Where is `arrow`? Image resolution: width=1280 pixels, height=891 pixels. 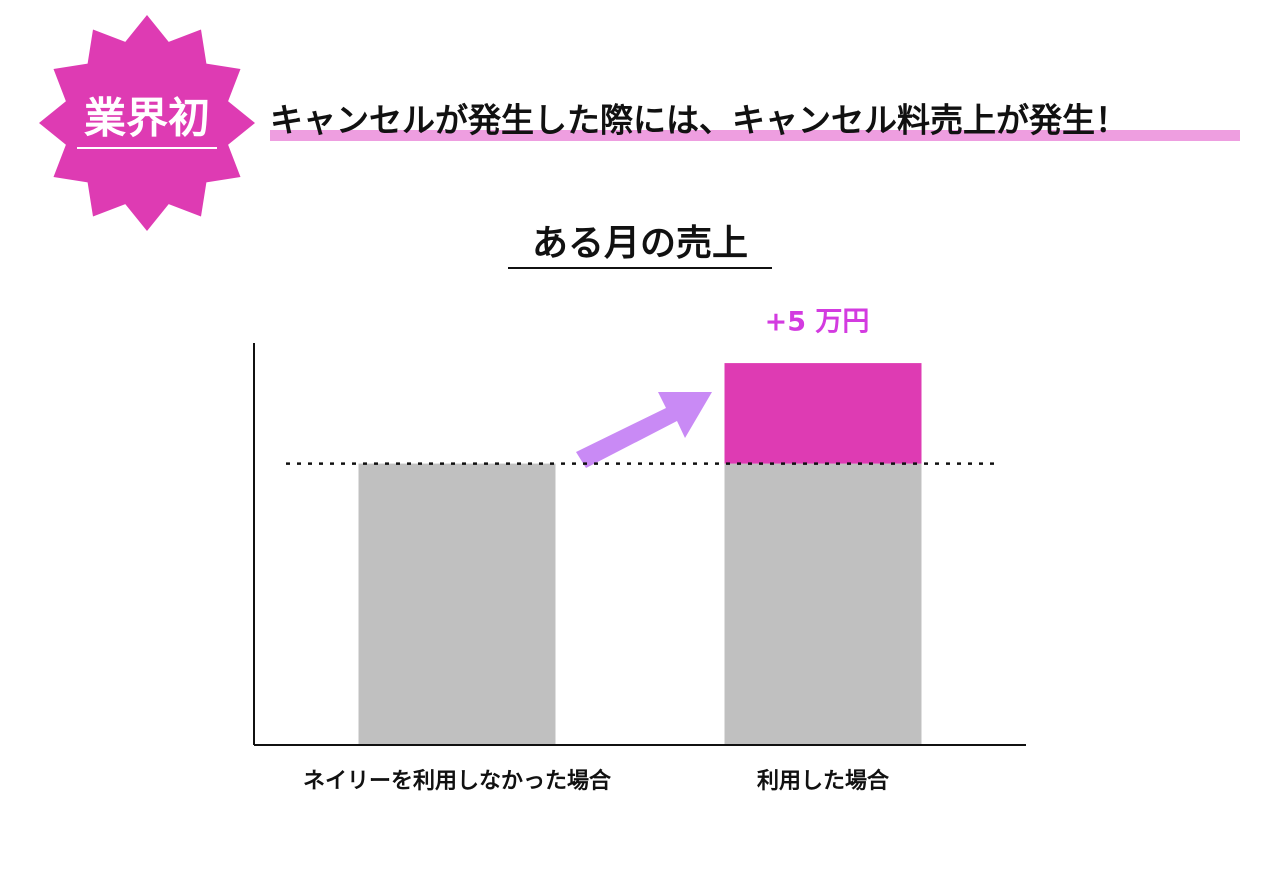
arrow is located at coordinates (644, 430).